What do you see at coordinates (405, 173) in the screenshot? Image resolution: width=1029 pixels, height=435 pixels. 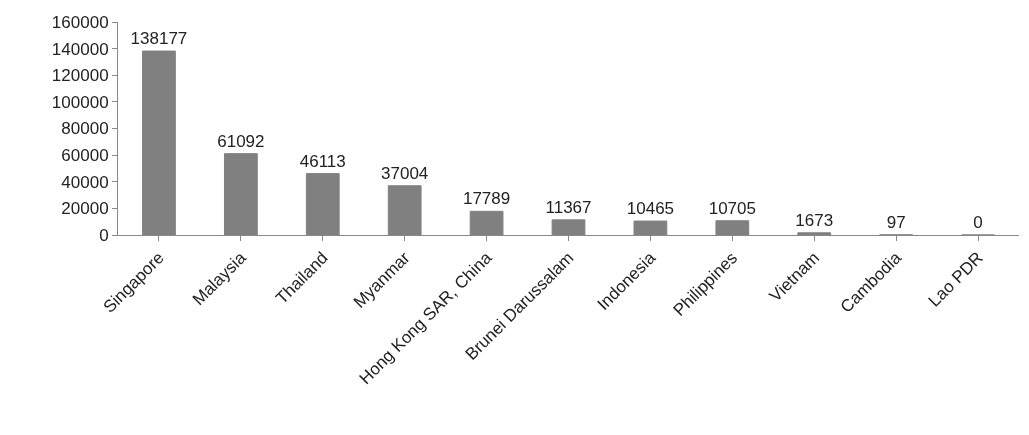 I see `data-label: 37004` at bounding box center [405, 173].